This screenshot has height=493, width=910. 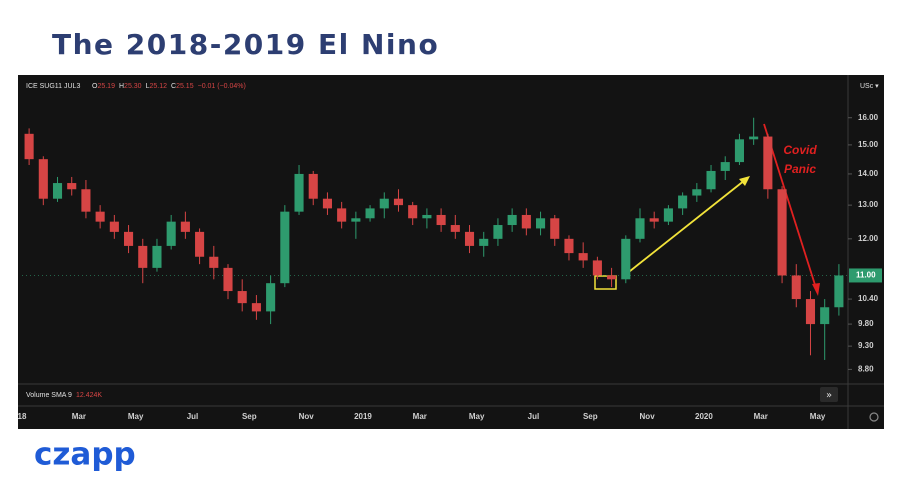 I want to click on y-tick-label: 10.40, so click(x=868, y=298).